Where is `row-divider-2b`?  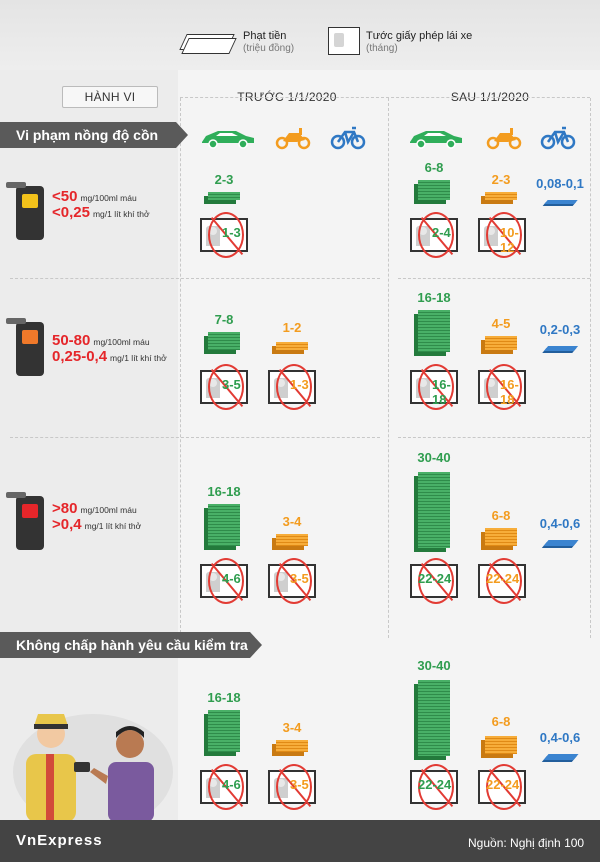
row-divider-2b is located at coordinates (494, 437).